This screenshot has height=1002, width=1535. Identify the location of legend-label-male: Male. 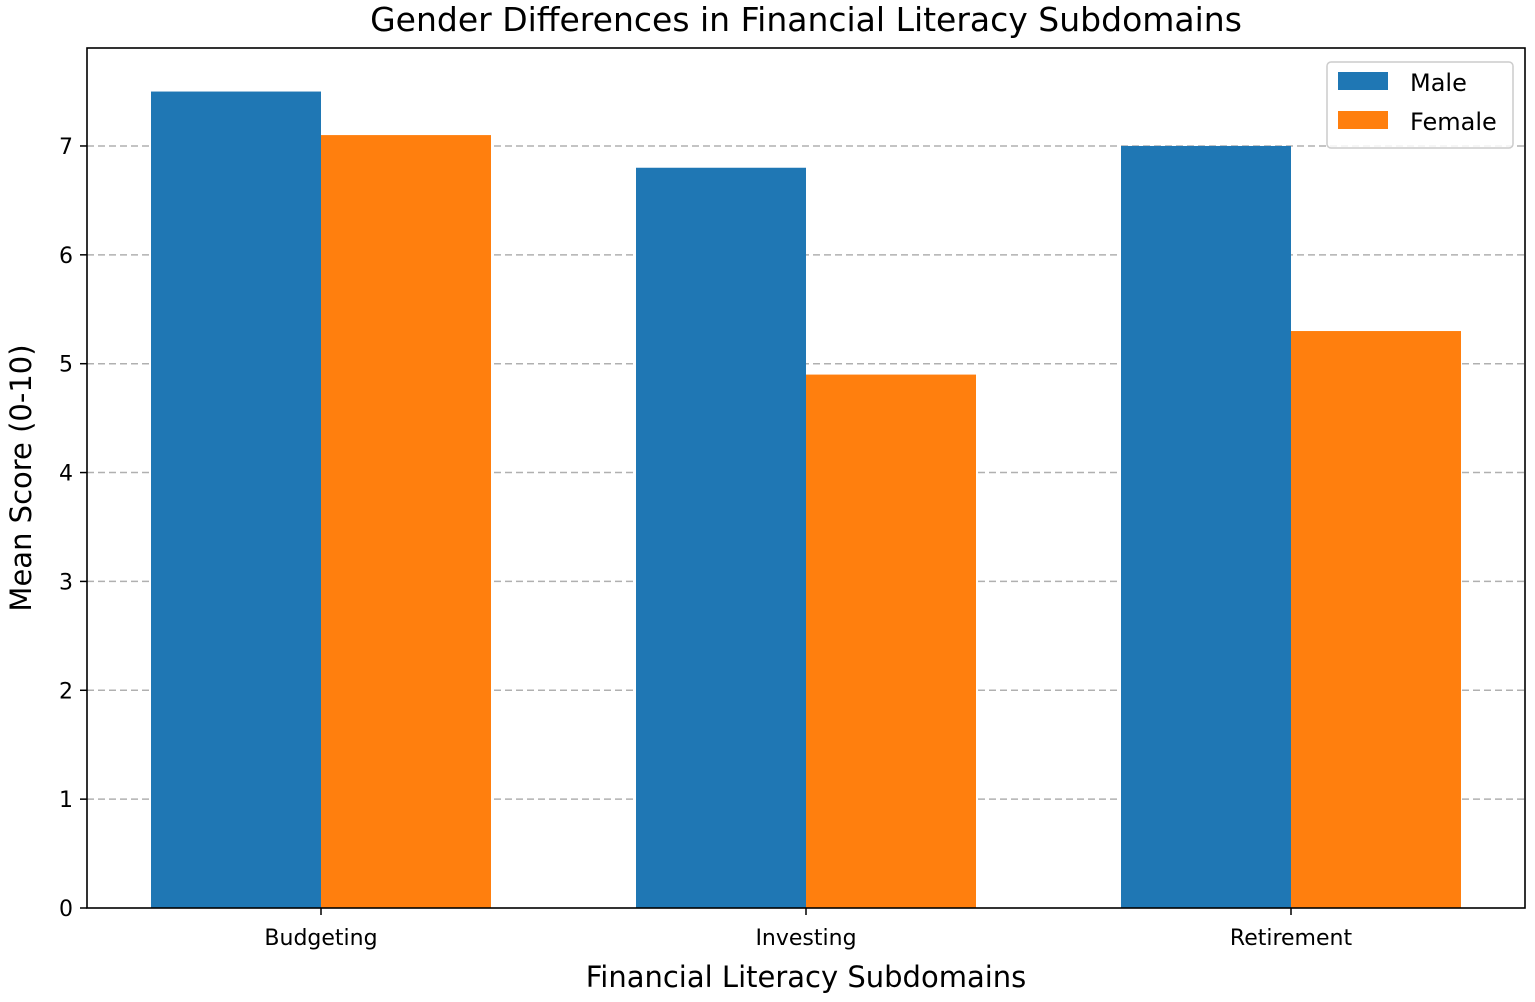
(1438, 83).